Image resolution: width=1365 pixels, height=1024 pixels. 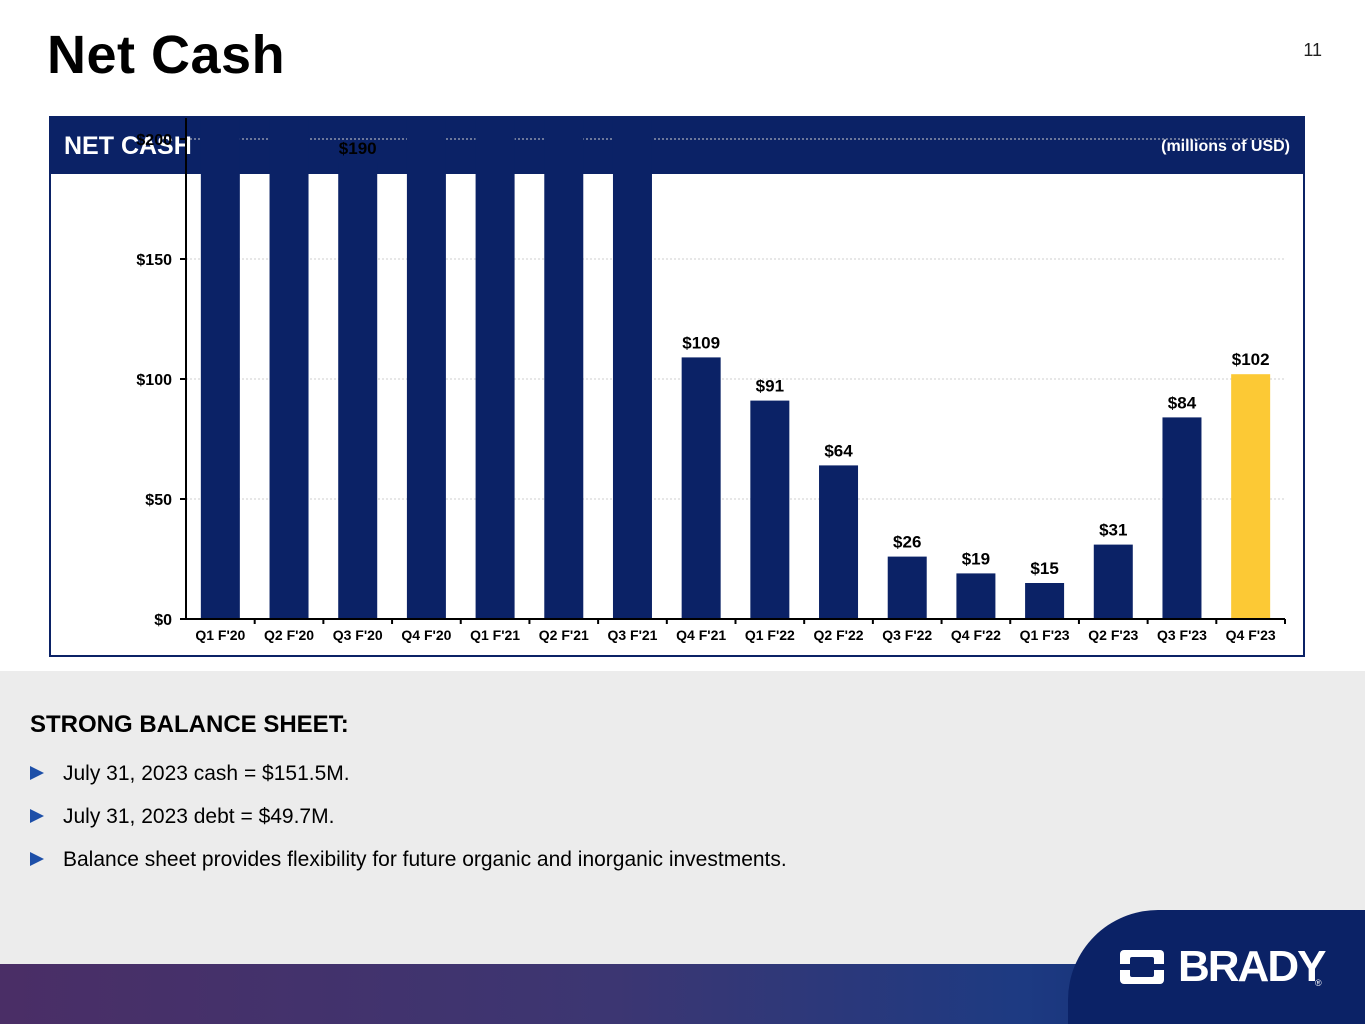 What do you see at coordinates (1252, 966) in the screenshot?
I see `logo-text: BRADY` at bounding box center [1252, 966].